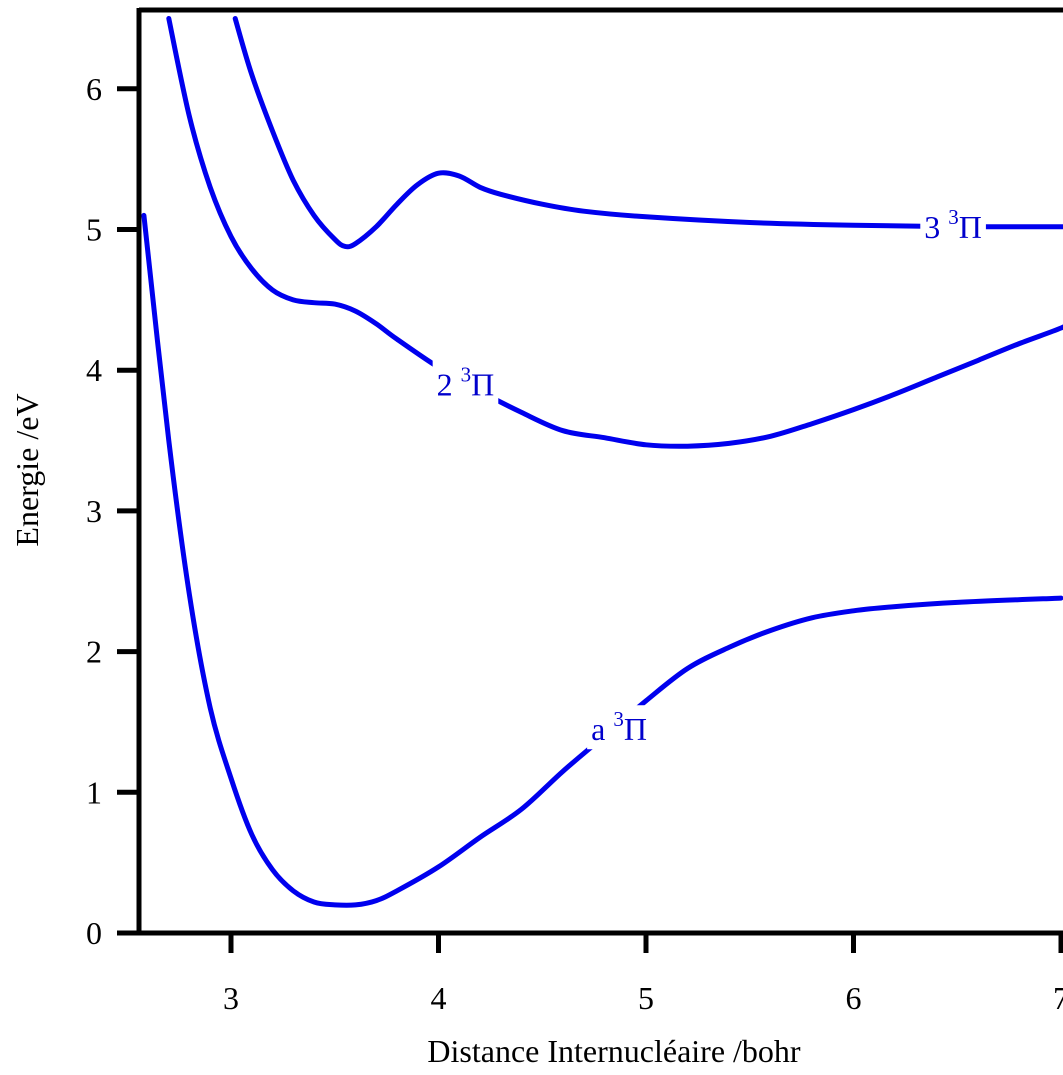 This screenshot has width=1063, height=1075. I want to click on y-axis-title: Energie /eV, so click(27, 469).